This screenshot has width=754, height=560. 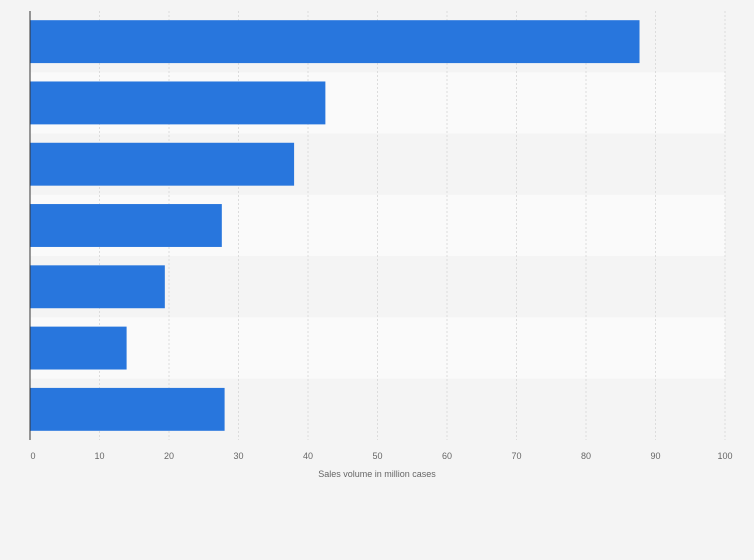 I want to click on x-tick-label: 10, so click(x=99, y=456).